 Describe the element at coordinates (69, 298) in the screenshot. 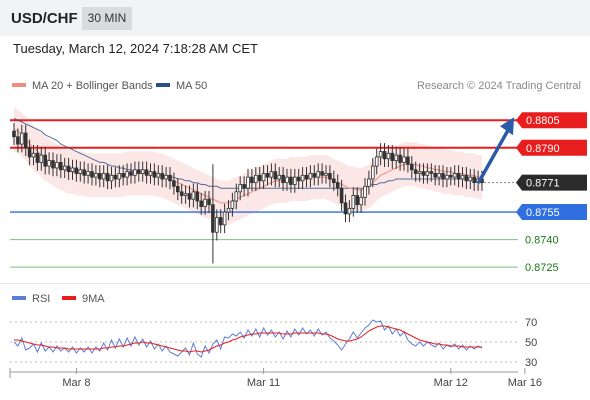

I see `legend-9ma-swatch` at that location.